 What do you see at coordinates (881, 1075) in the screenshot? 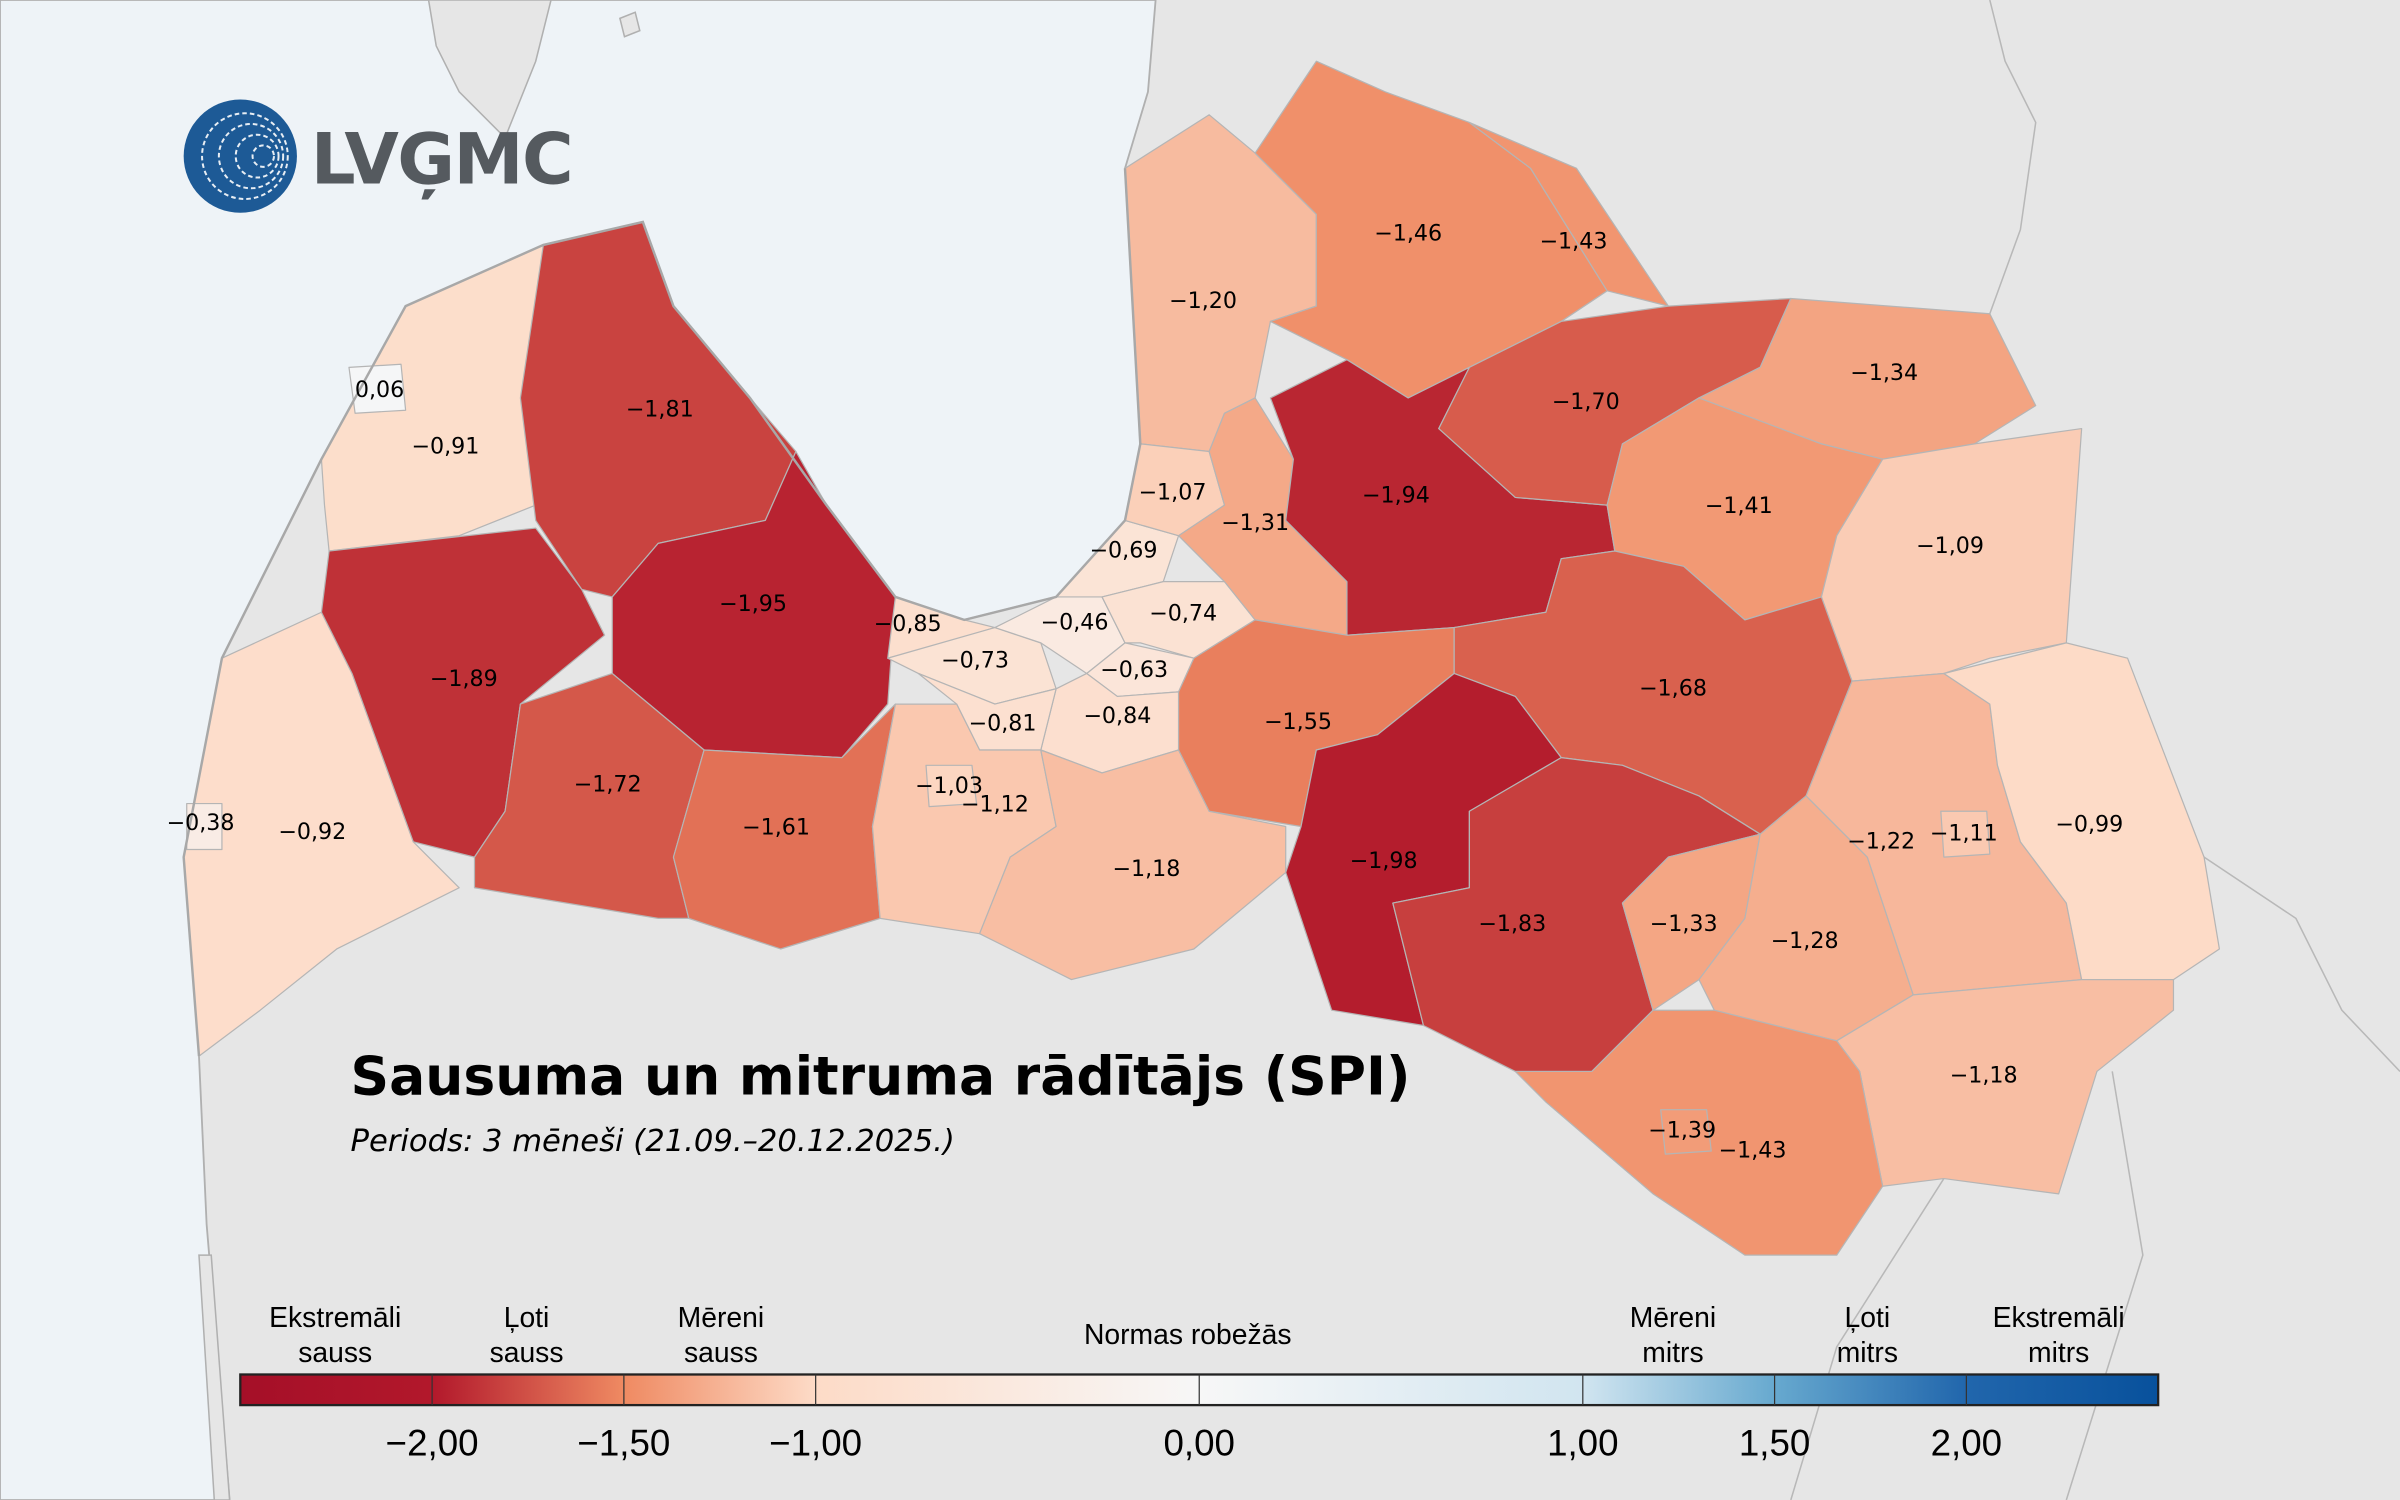
I see `map-title: Sausuma un mitruma rādītājs (SPI)` at bounding box center [881, 1075].